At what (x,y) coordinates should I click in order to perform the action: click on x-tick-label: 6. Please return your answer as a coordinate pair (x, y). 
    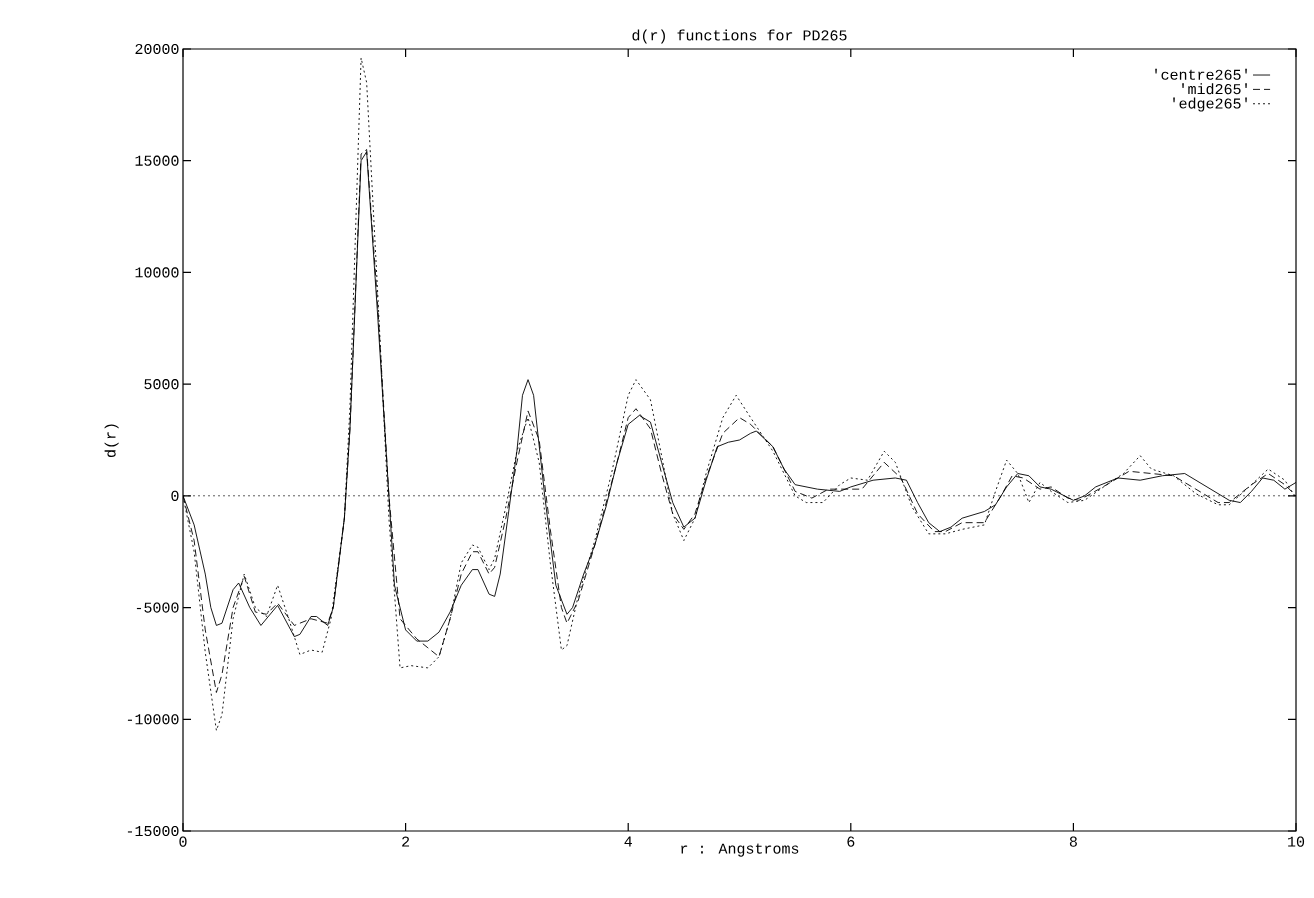
    Looking at the image, I should click on (851, 841).